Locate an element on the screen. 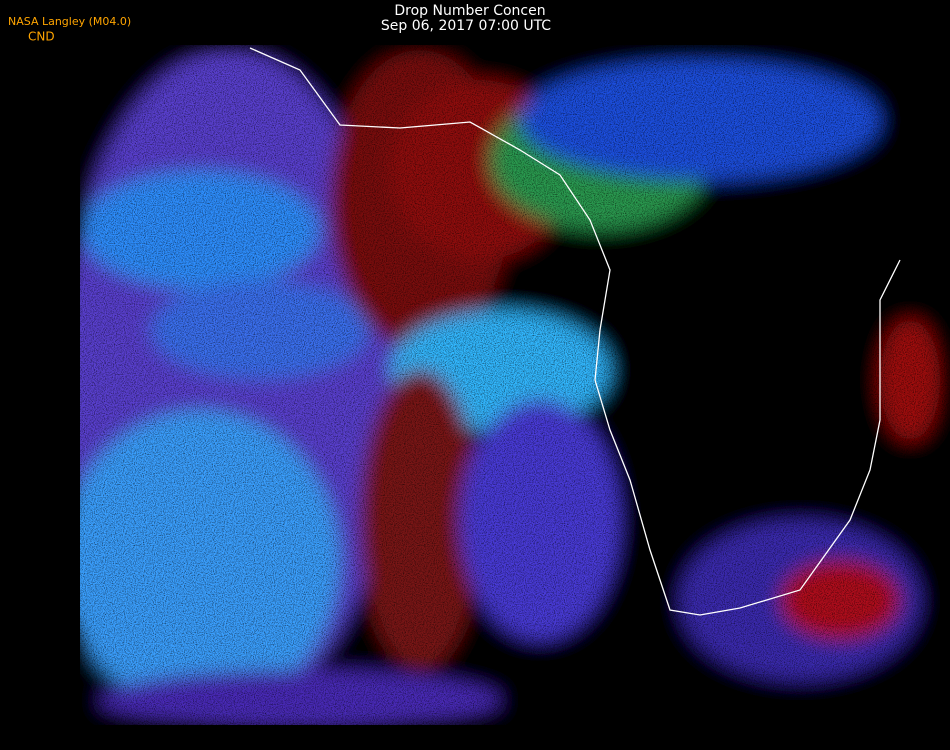  colorbar-unit: CND is located at coordinates (41, 37).